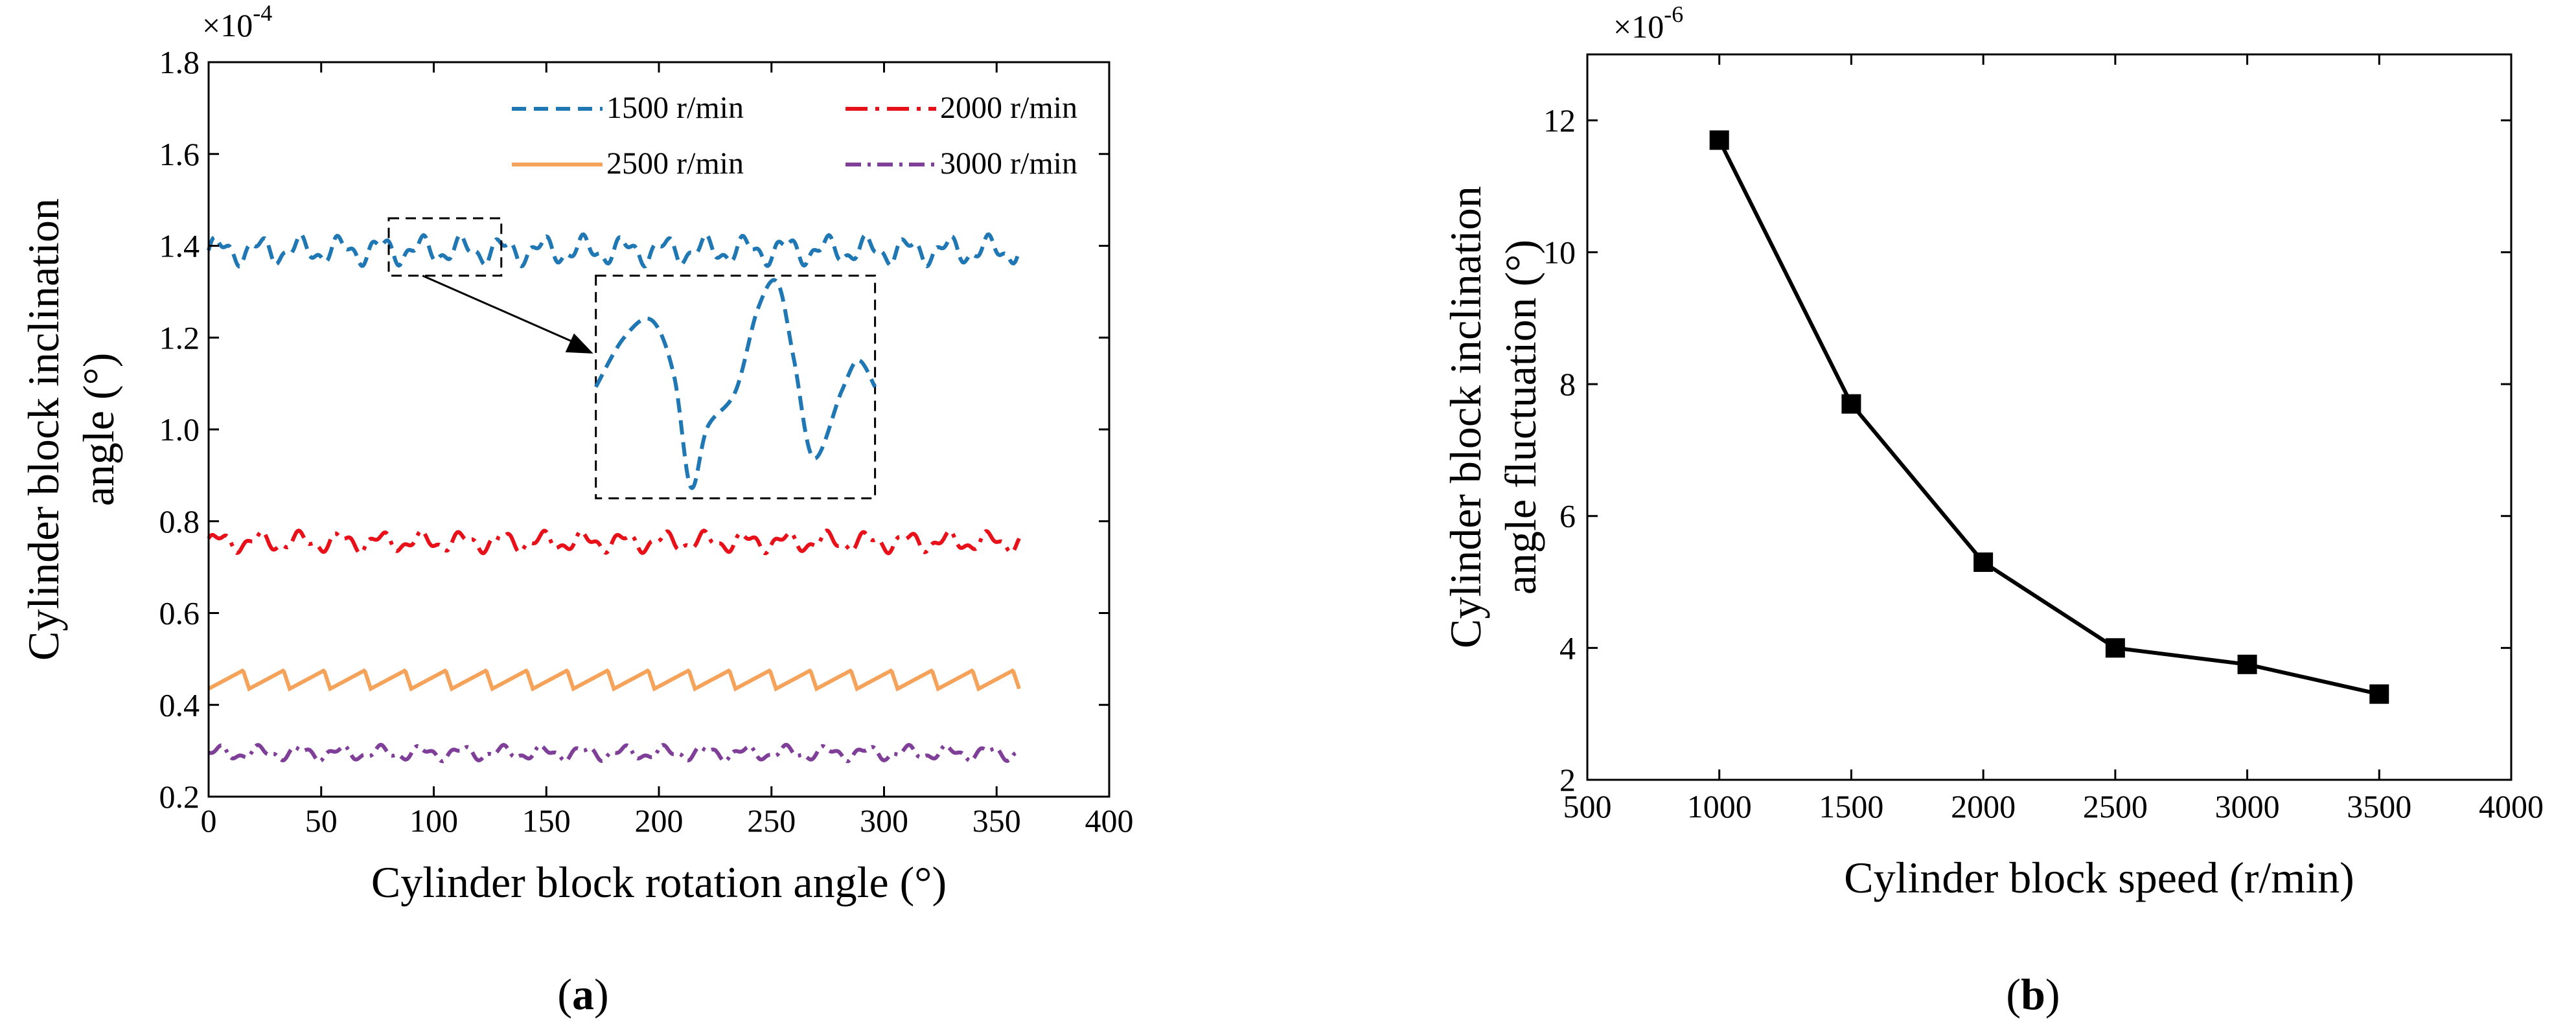 This screenshot has height=1035, width=2576. I want to click on chart-a-legend: 1500 r/min 2000 r/min 2500 r/min 3000 r/min, so click(794, 136).